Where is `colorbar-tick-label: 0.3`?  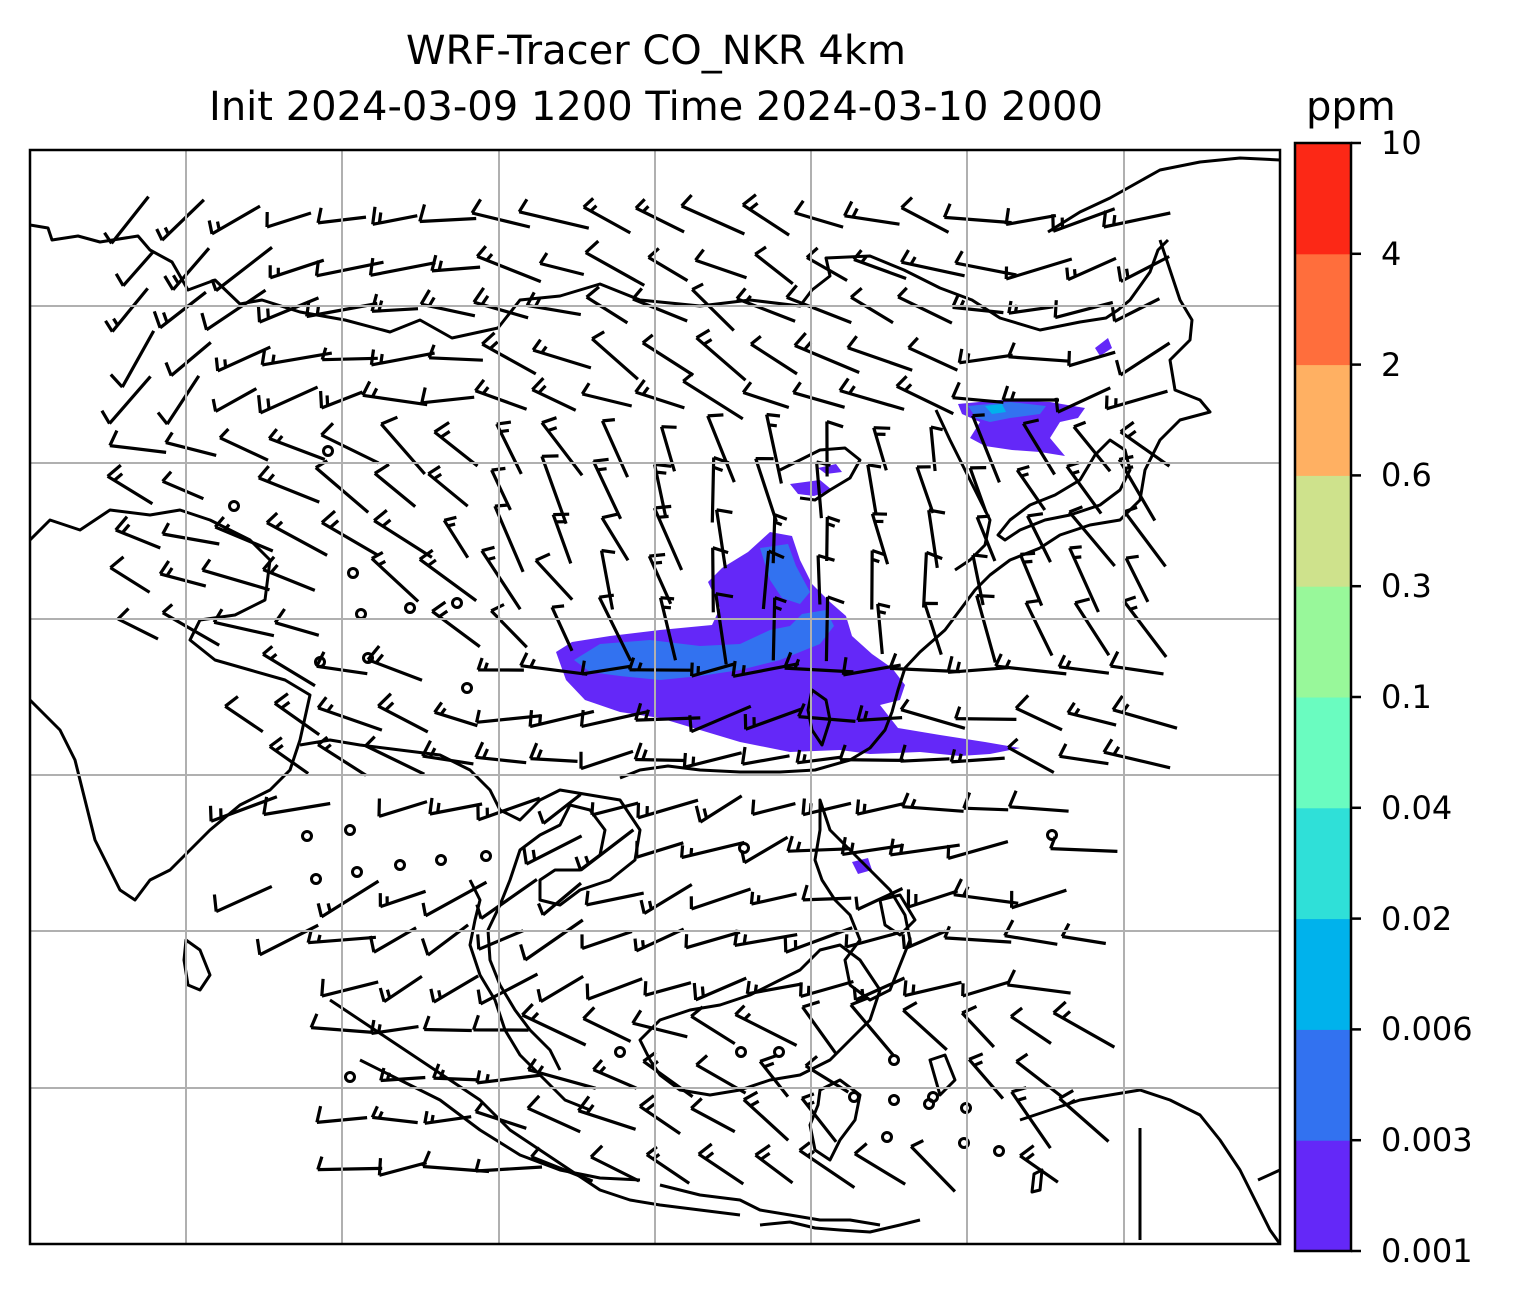
colorbar-tick-label: 0.3 is located at coordinates (1406, 586).